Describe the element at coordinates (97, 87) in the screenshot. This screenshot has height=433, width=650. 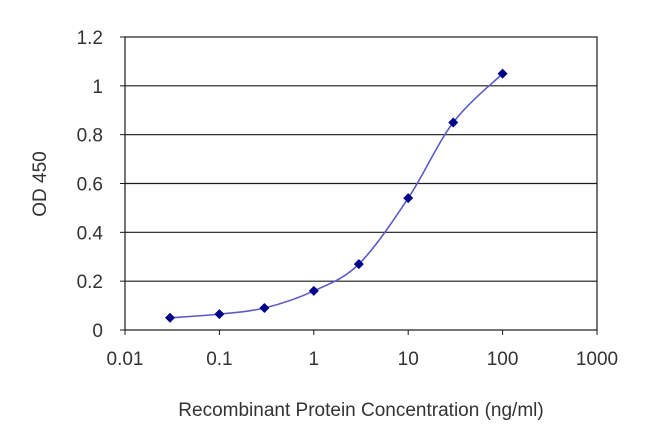
I see `y-tick-label-5: 1` at that location.